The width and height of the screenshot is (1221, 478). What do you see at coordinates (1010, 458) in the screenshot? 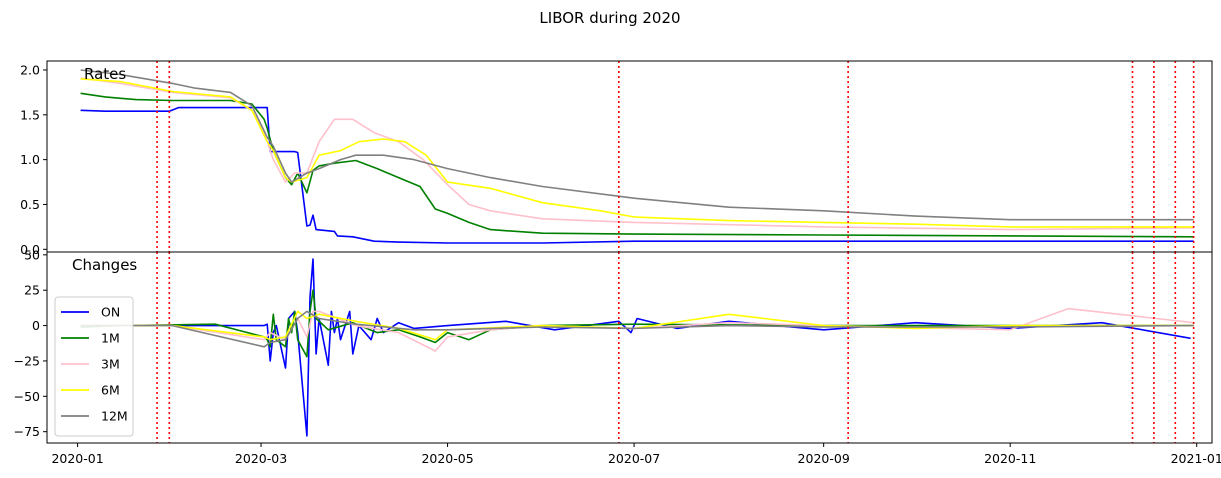
I see `x-tick-label: 2020-11` at bounding box center [1010, 458].